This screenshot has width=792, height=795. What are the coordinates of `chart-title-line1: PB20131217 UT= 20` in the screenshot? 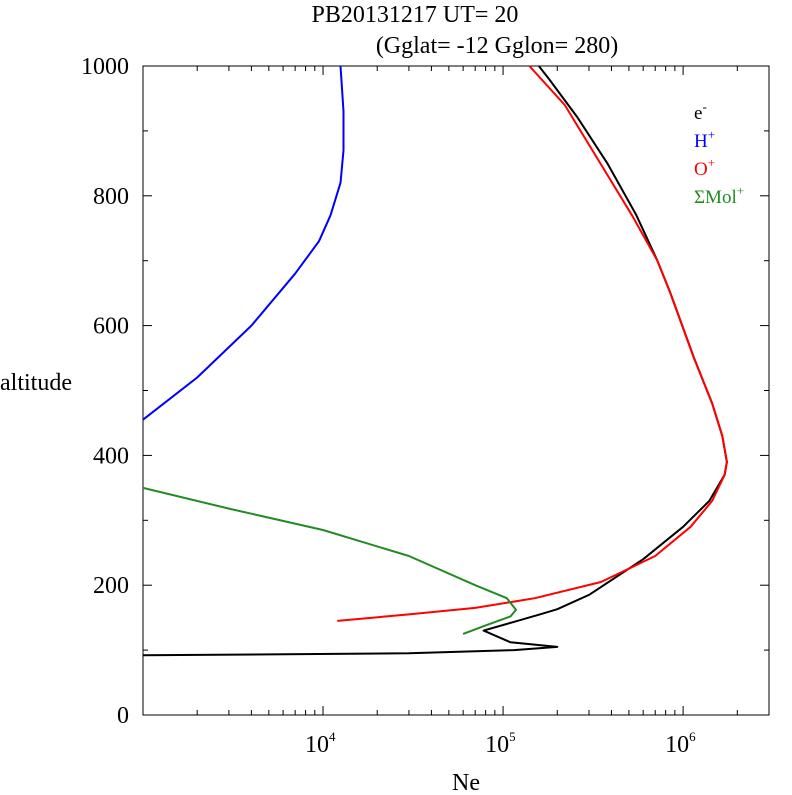 It's located at (415, 15).